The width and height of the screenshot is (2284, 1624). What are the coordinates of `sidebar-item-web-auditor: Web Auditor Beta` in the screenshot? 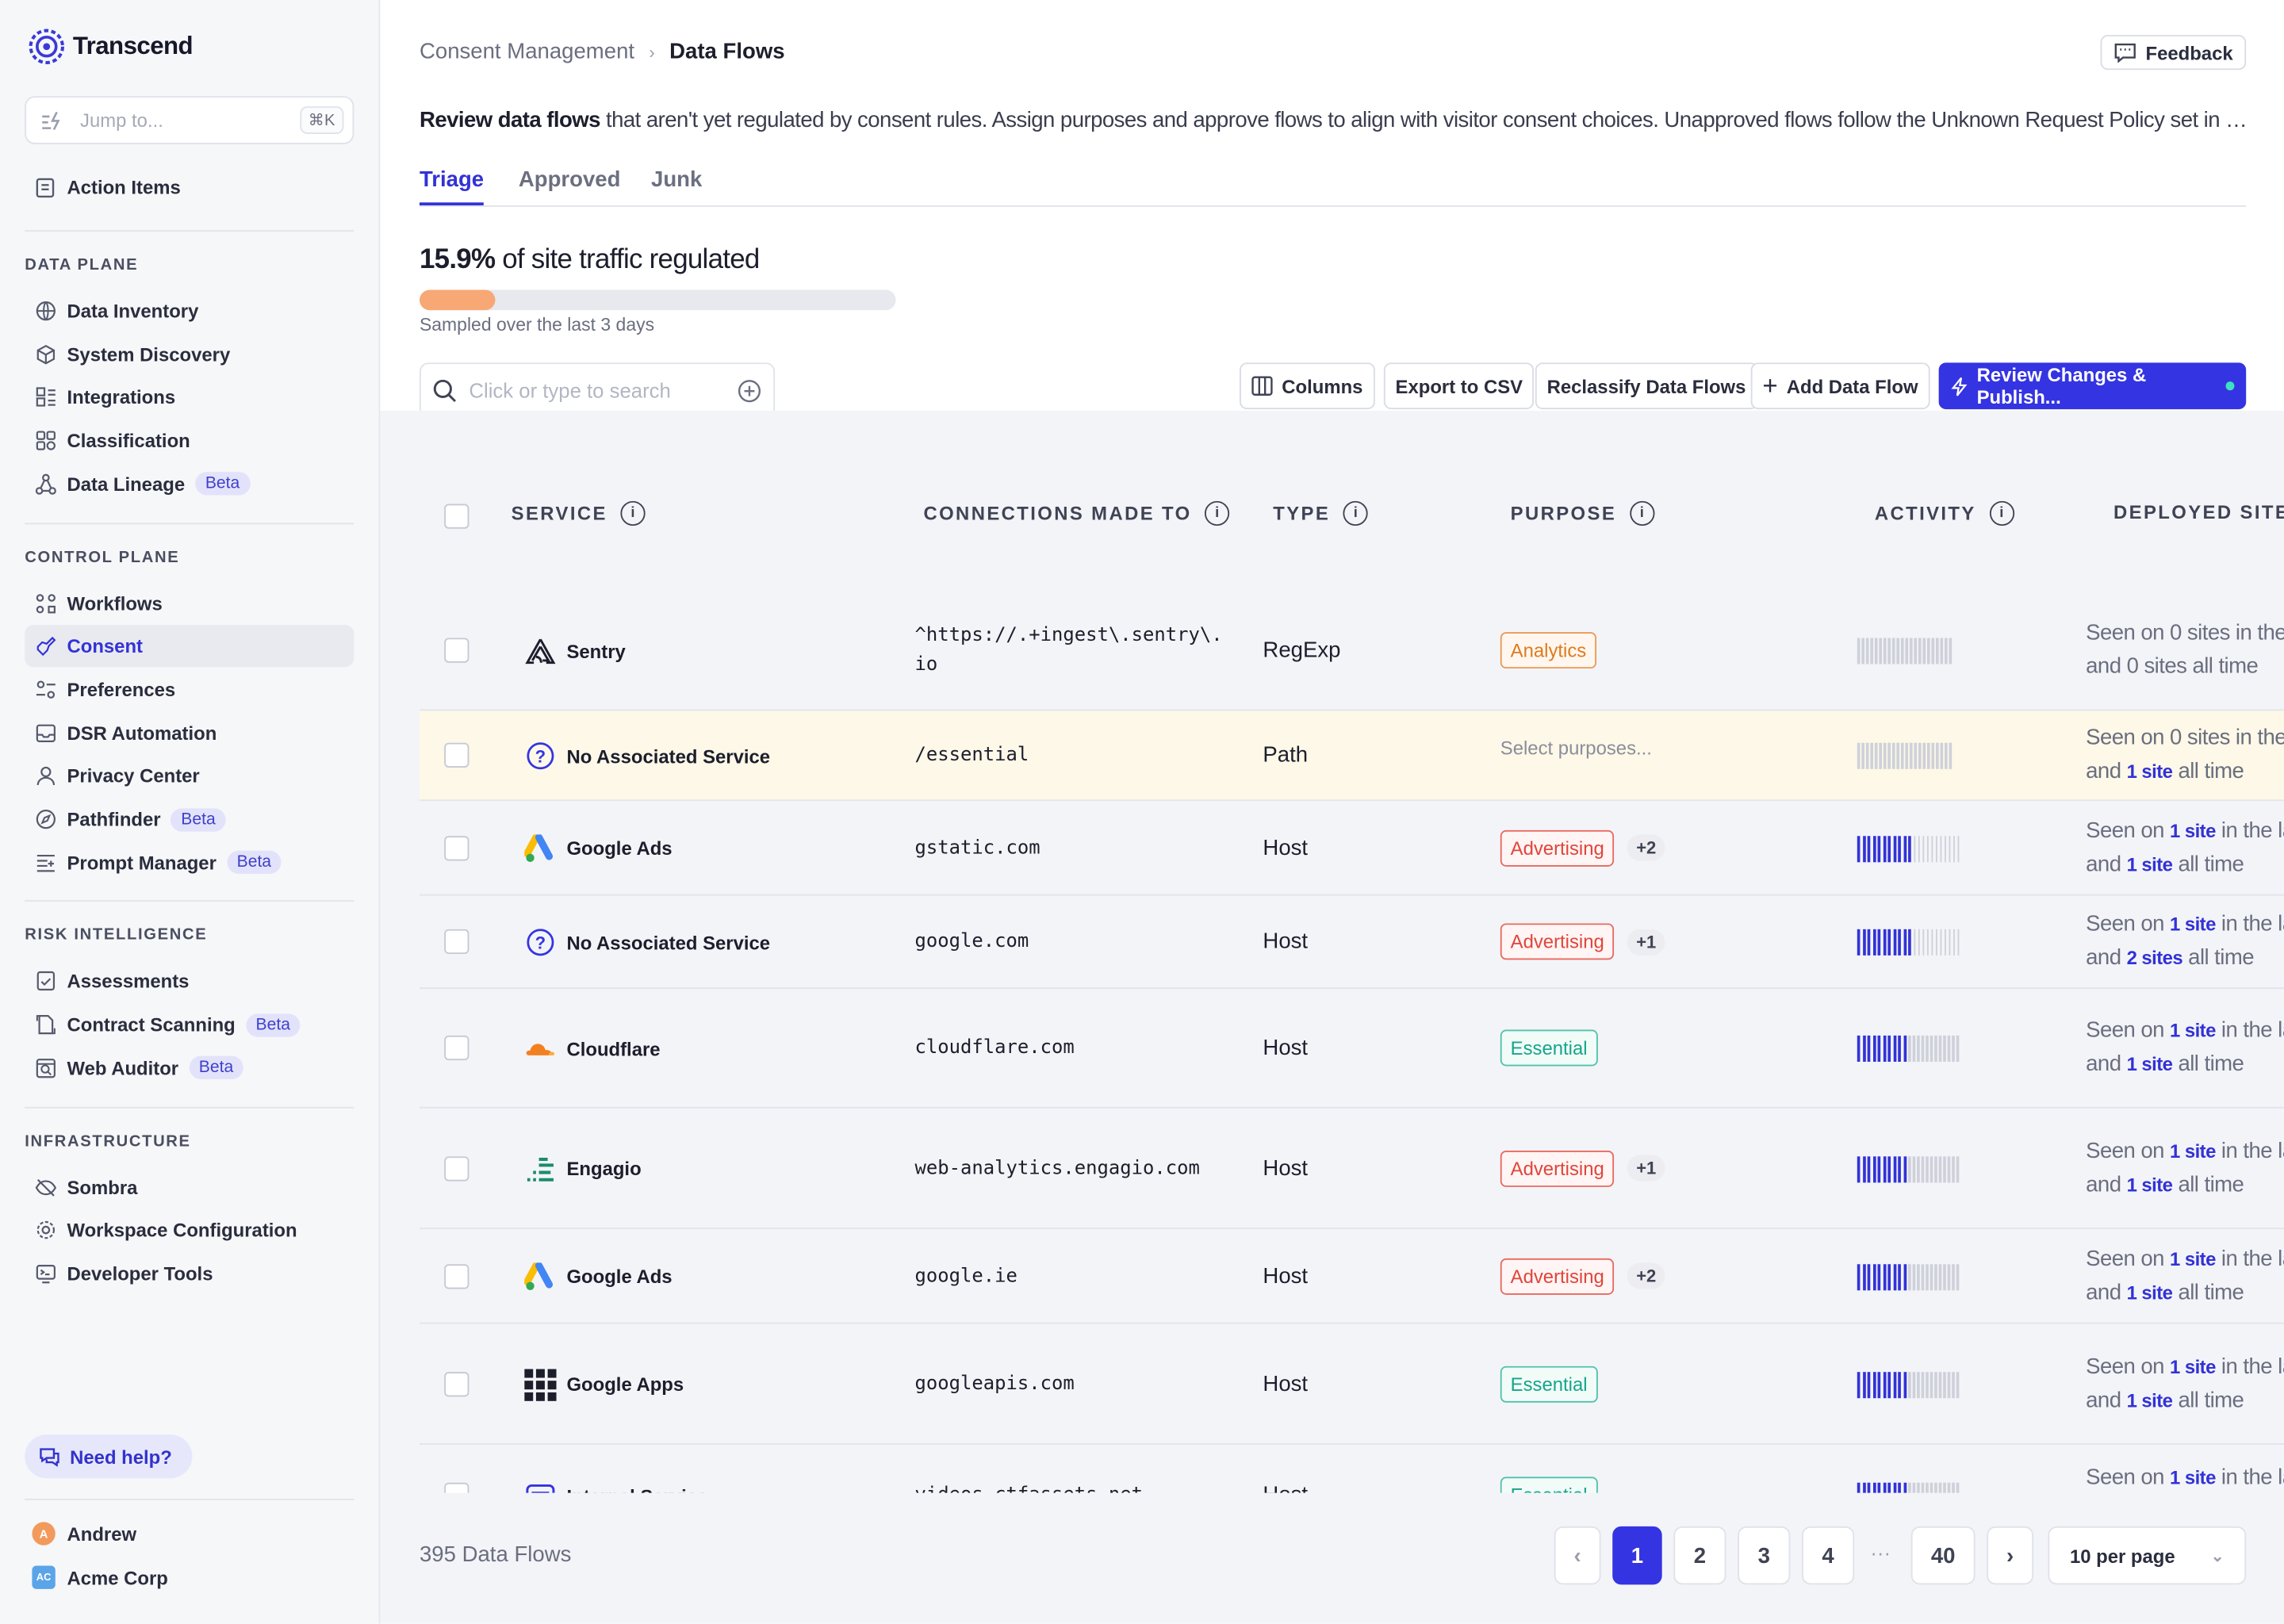 It's located at (189, 1068).